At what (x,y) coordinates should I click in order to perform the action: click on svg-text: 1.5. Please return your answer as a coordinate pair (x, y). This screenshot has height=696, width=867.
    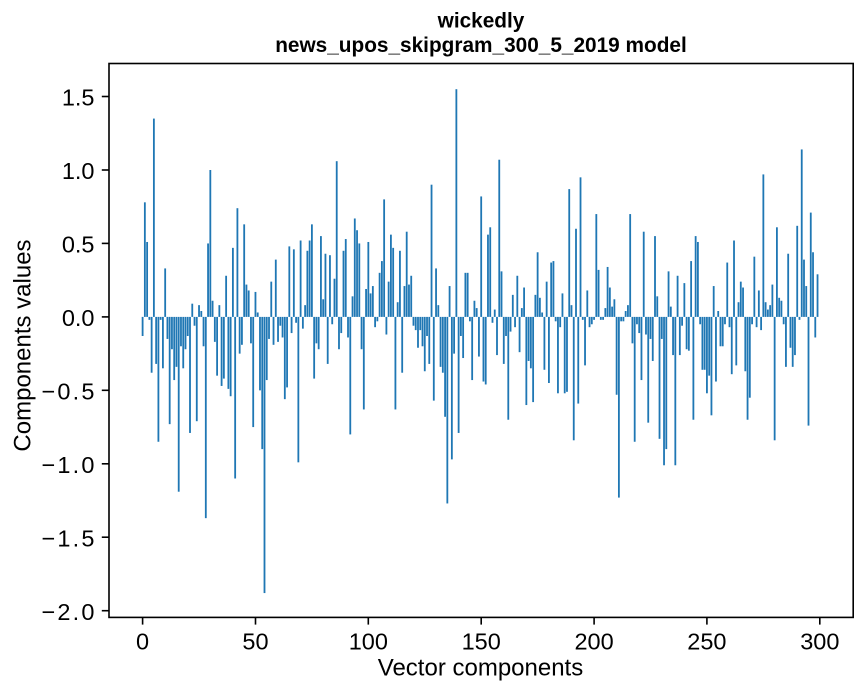
    Looking at the image, I should click on (78, 98).